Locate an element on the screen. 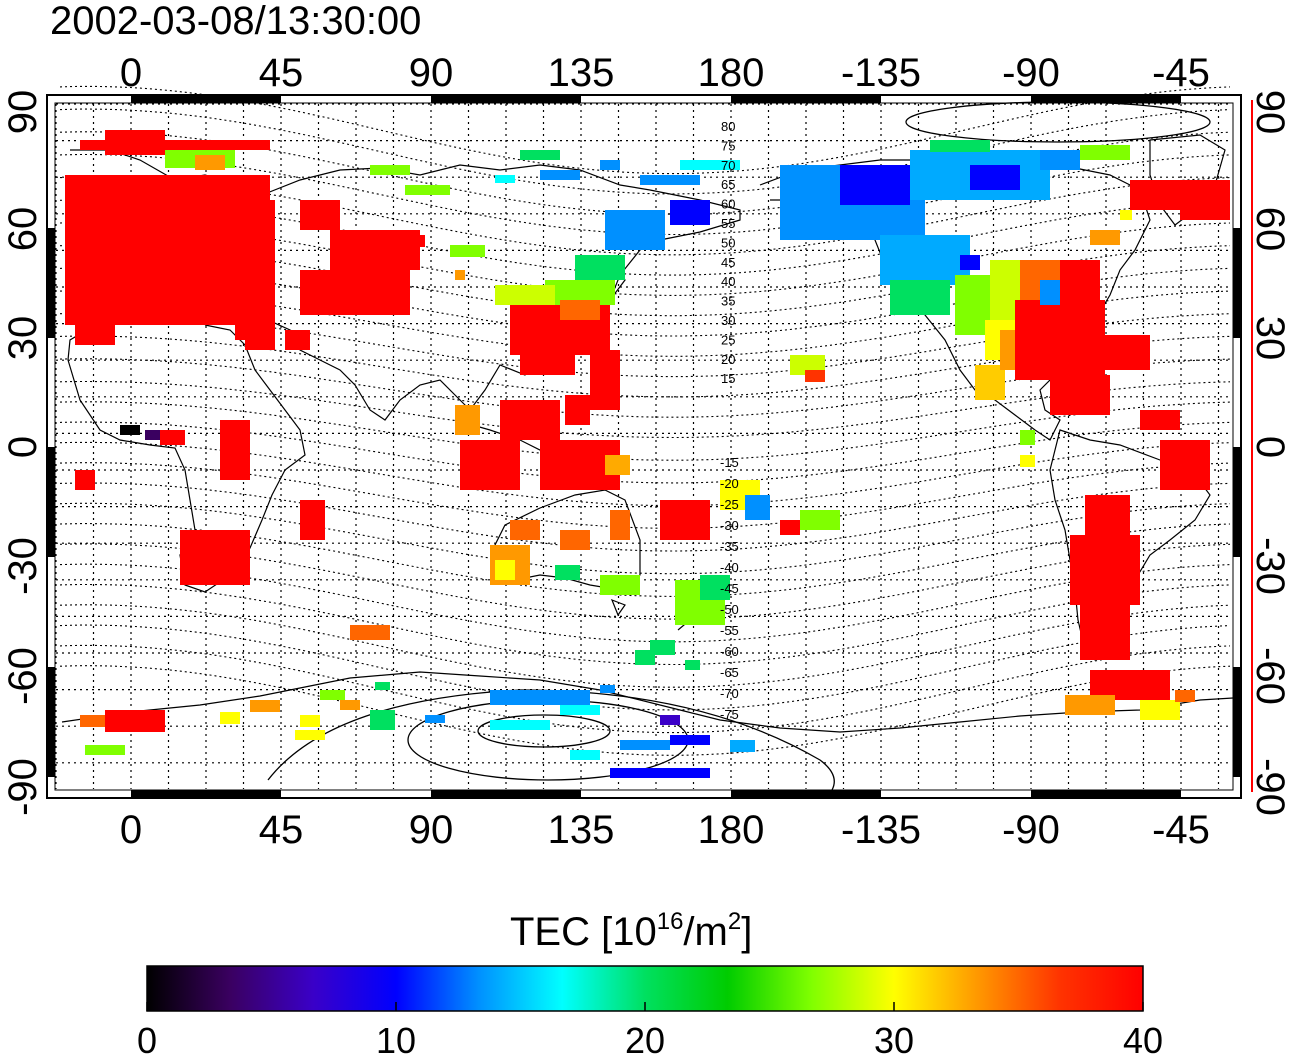 This screenshot has height=1062, width=1292. left-lat-label: 0 is located at coordinates (23, 447).